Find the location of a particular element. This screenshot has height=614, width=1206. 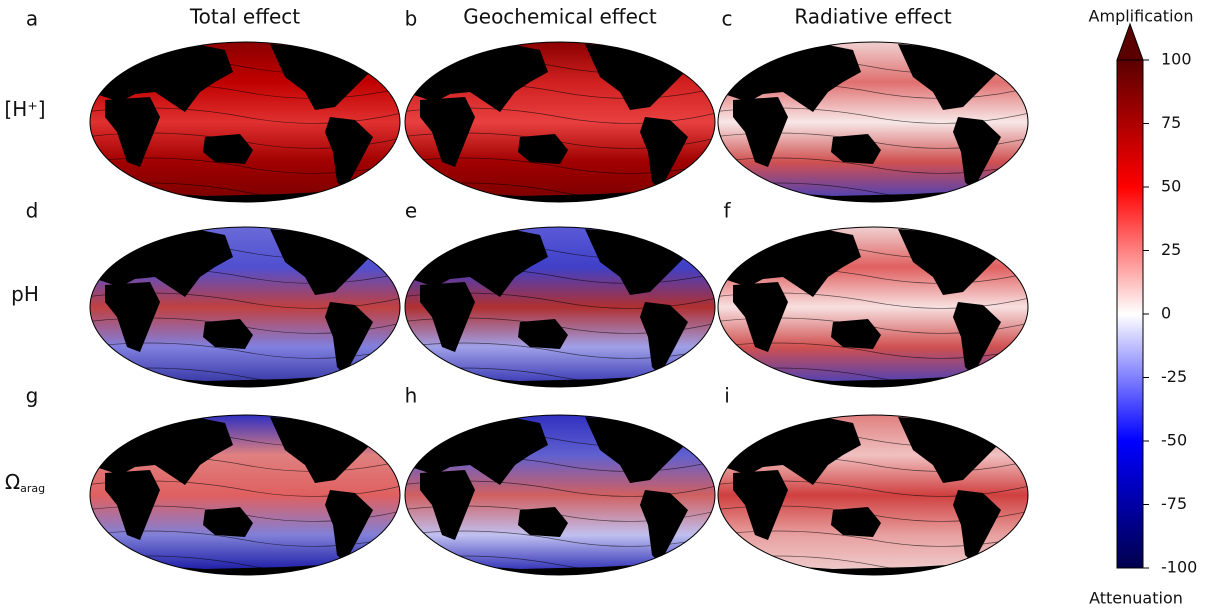

column-title: Total effect is located at coordinates (244, 17).